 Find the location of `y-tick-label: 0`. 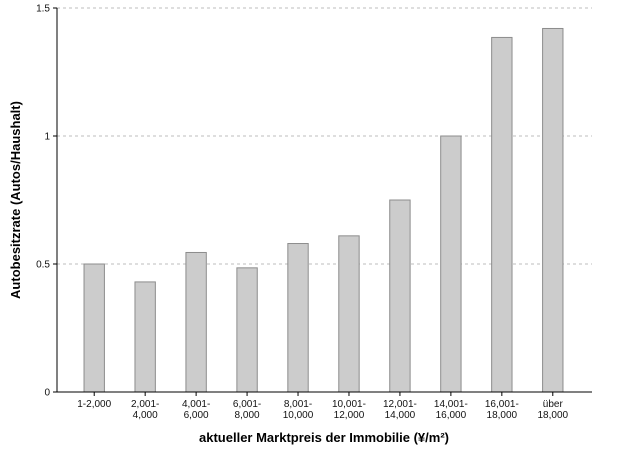

y-tick-label: 0 is located at coordinates (47, 393).